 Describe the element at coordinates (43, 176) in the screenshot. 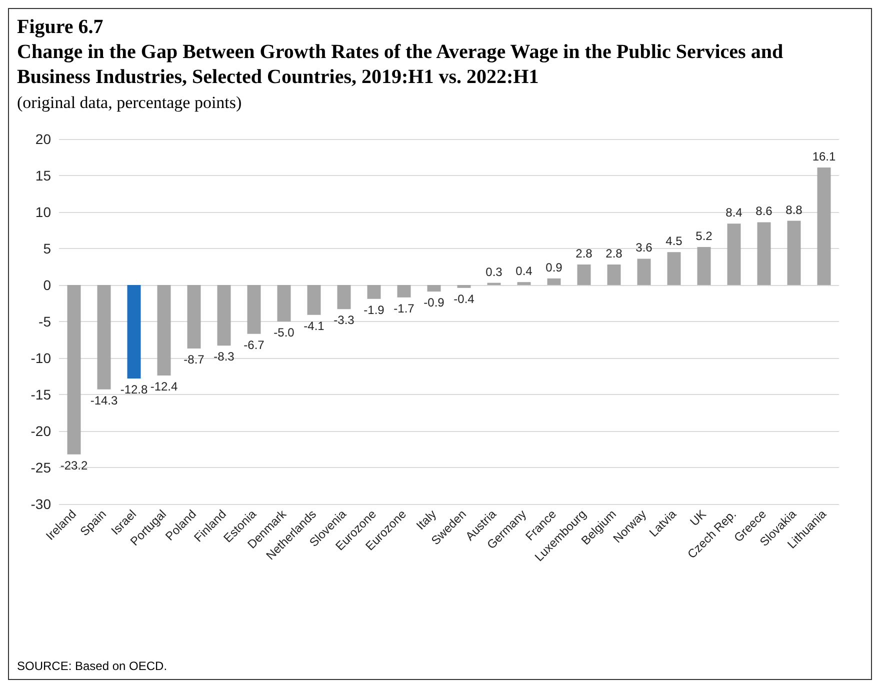

I see `y-tick-label: 15` at that location.